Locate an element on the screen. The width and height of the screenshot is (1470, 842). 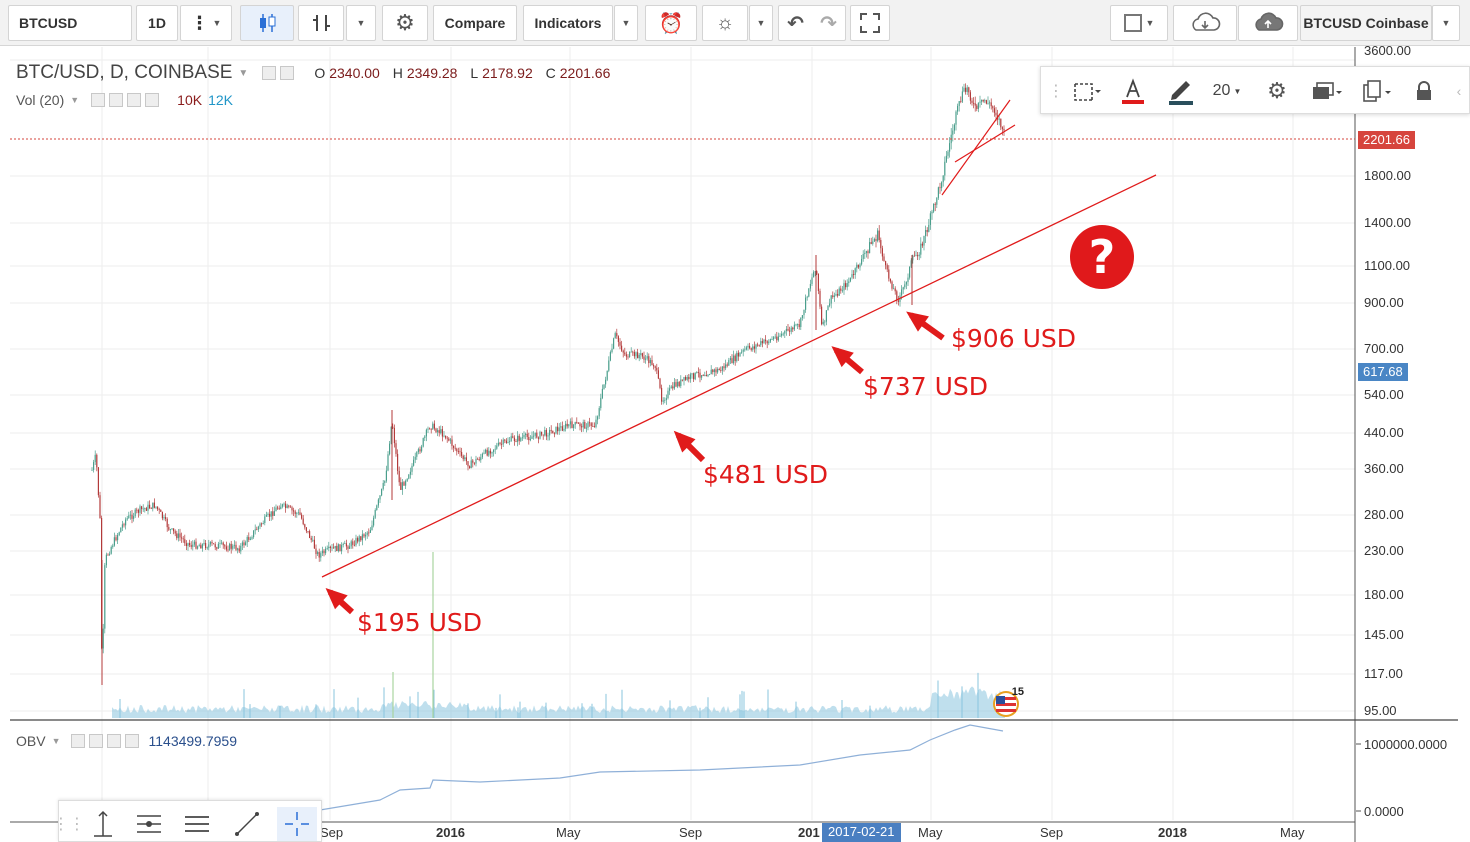
ideas-dropdown: ▼ is located at coordinates (761, 23).